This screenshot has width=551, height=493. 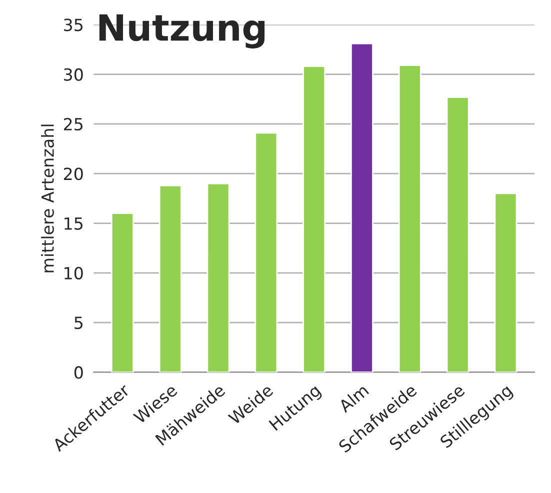 What do you see at coordinates (73, 74) in the screenshot?
I see `y-tick-label: 30` at bounding box center [73, 74].